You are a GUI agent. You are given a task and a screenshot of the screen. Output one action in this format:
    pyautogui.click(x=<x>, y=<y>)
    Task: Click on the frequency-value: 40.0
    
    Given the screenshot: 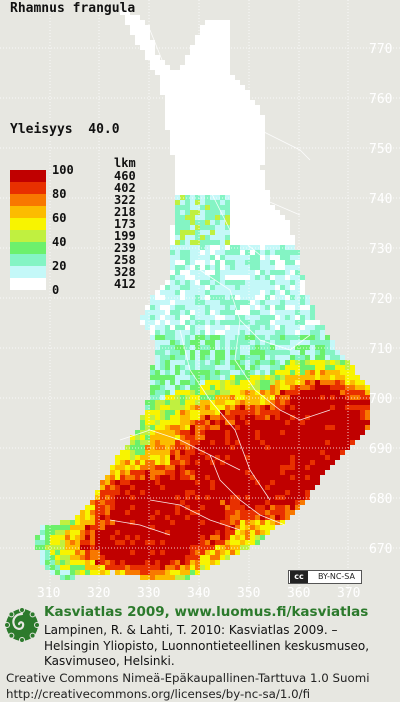 What is the action you would take?
    pyautogui.click(x=104, y=129)
    